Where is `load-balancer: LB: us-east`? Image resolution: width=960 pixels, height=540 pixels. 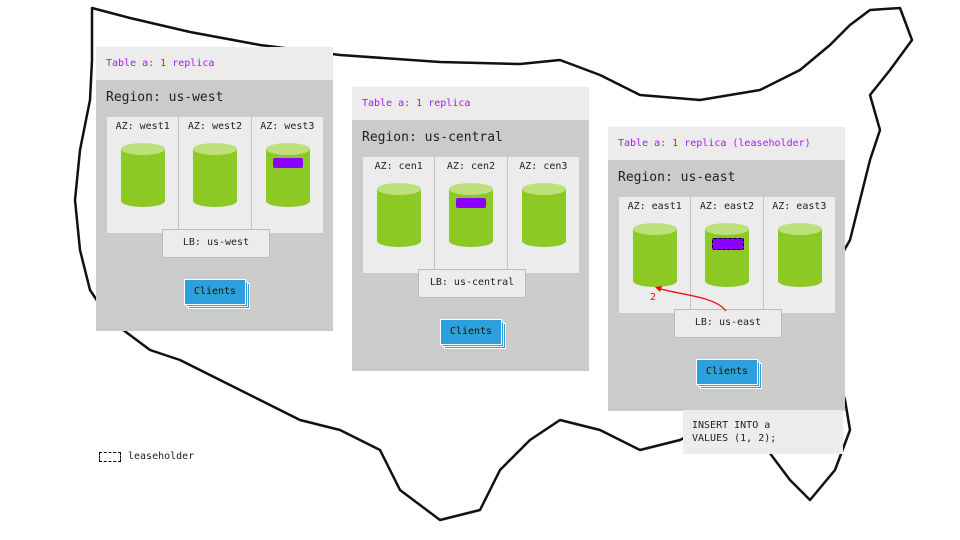
load-balancer: LB: us-east is located at coordinates (728, 323).